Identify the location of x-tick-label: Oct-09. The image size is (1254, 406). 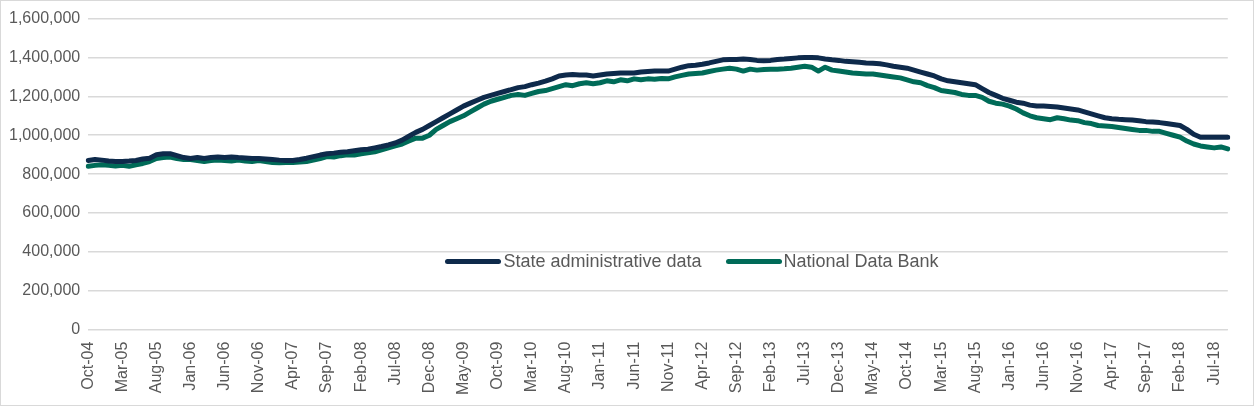
(497, 365).